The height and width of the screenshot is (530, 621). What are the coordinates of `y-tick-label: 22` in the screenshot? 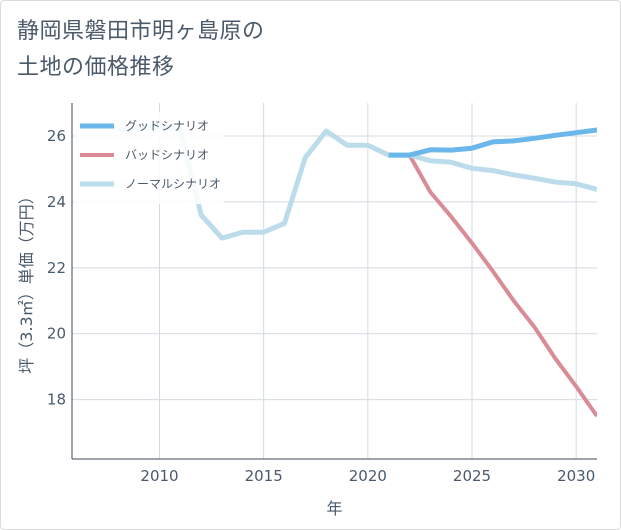 It's located at (56, 268).